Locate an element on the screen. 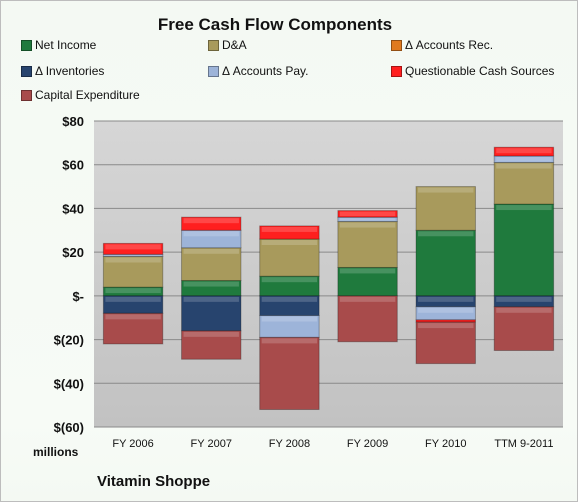  y-axis-units-label: millions is located at coordinates (56, 452).